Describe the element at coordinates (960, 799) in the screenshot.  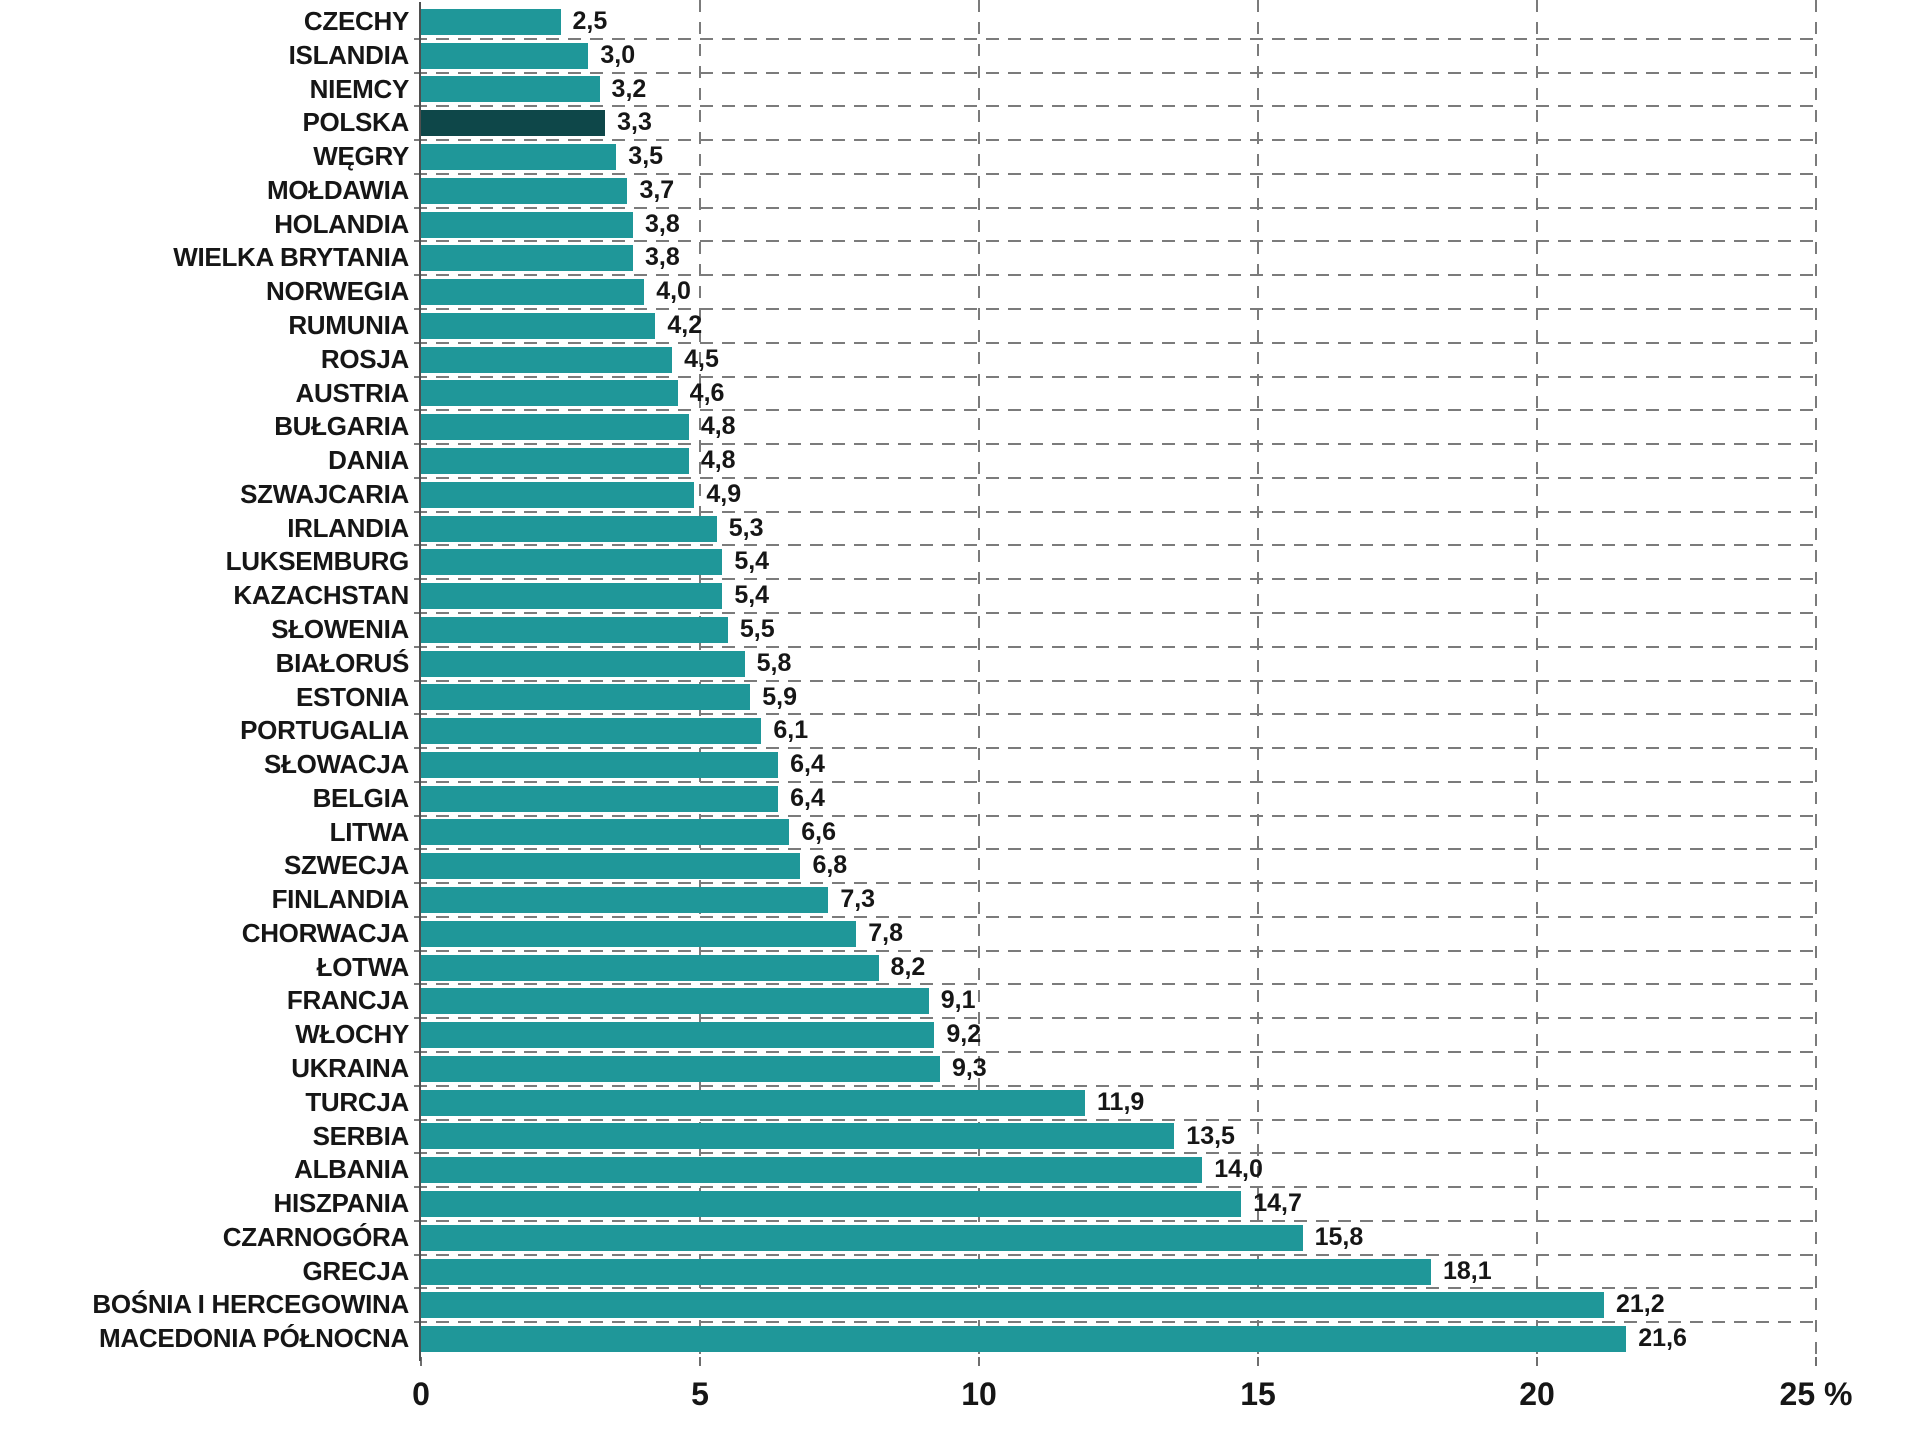
I see `bar-row: BELGIA 6,4` at that location.